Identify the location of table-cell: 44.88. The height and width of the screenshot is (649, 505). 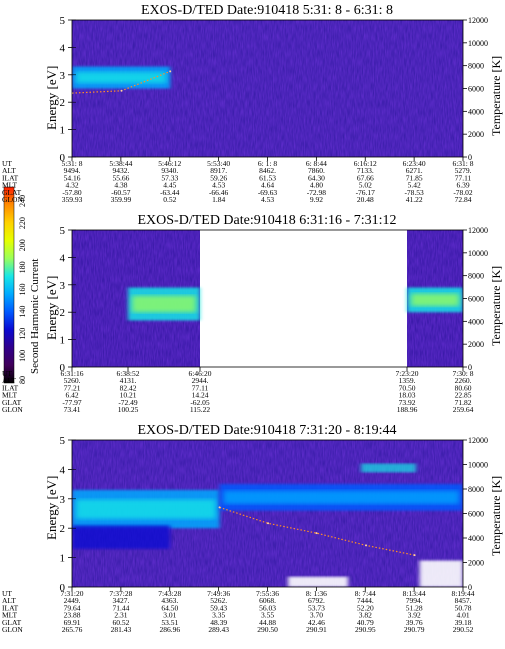
(267, 622).